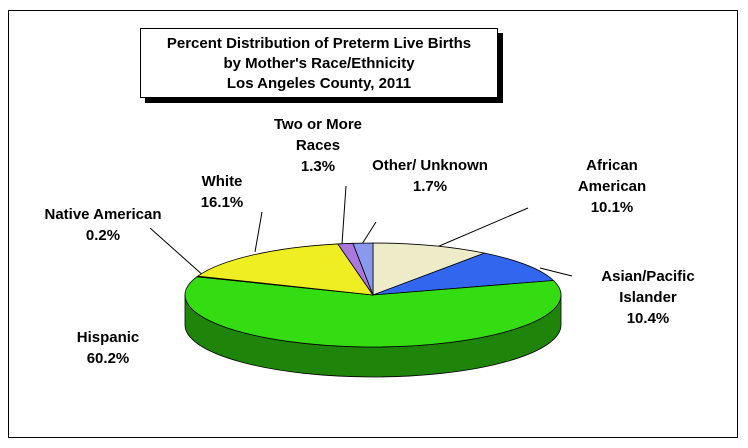 The width and height of the screenshot is (748, 448). What do you see at coordinates (319, 83) in the screenshot?
I see `title-line: Los Angeles County, 2011` at bounding box center [319, 83].